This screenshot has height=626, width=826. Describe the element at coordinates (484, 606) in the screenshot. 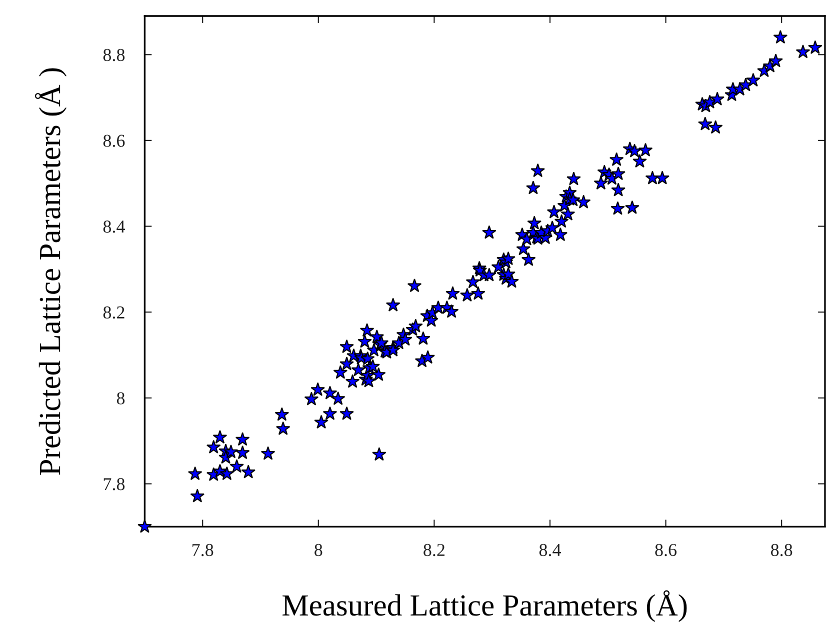

I see `x-axis-title: Measured Lattice Parameters (Å)` at that location.